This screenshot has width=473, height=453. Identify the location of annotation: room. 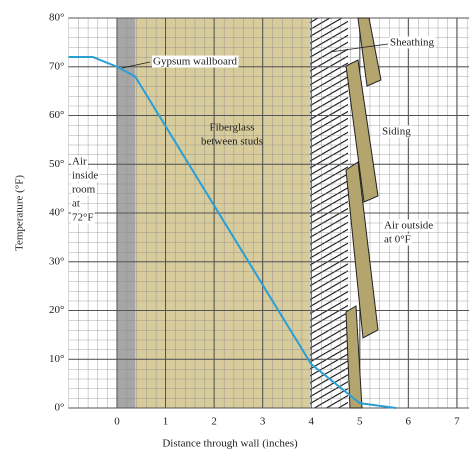
(84, 190).